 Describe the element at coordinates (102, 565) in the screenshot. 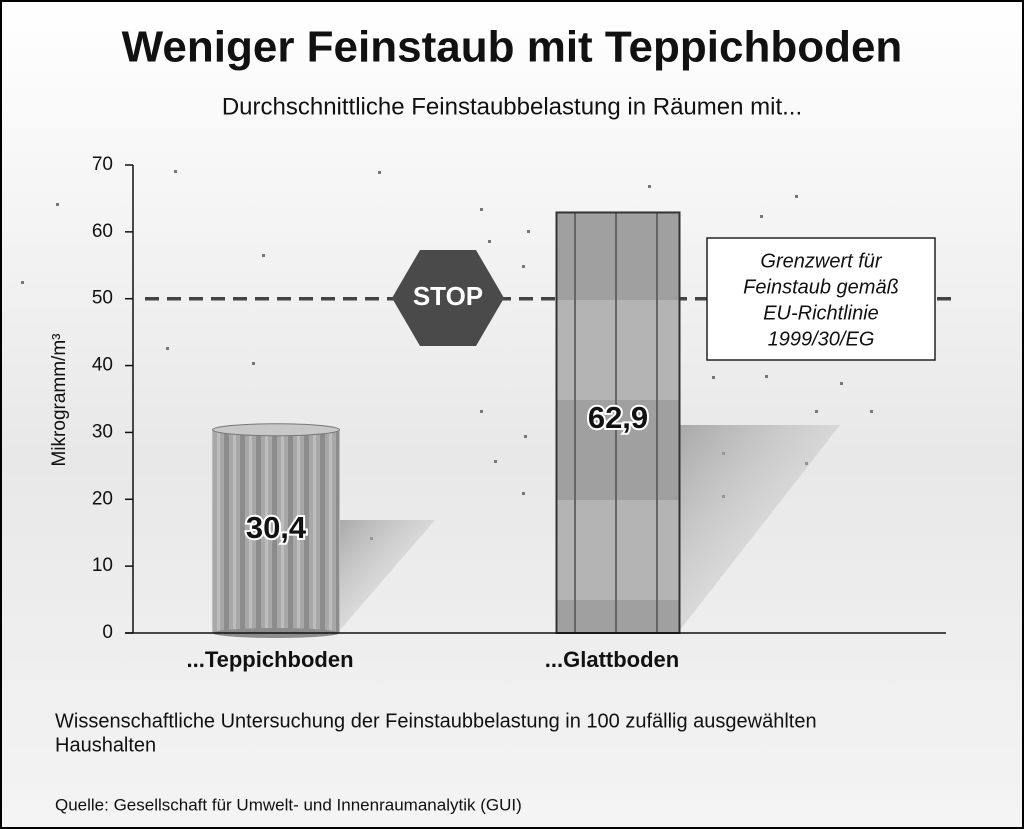

I see `y-tick-label: 10` at that location.